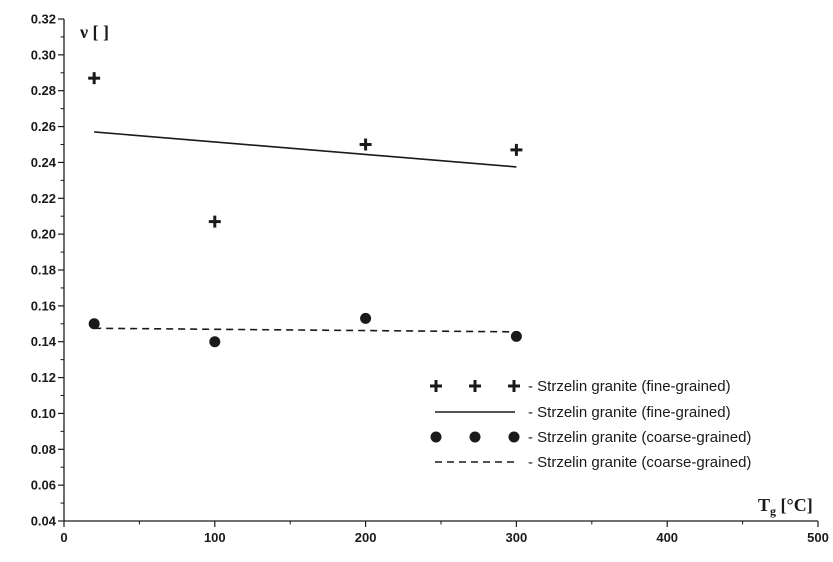  Describe the element at coordinates (43, 19) in the screenshot. I see `y-tick-label: 0.32` at that location.